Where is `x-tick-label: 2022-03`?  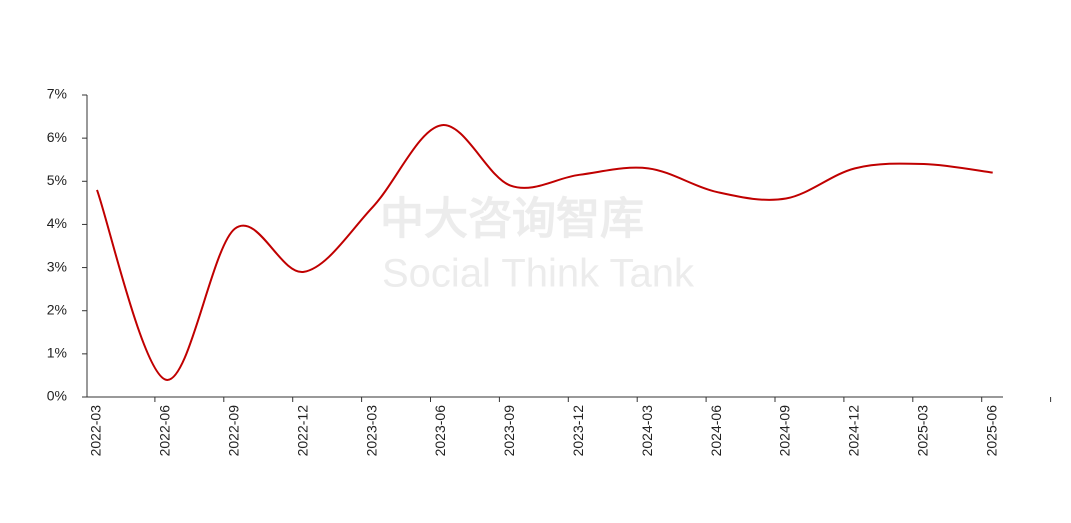 x-tick-label: 2022-03 is located at coordinates (96, 431).